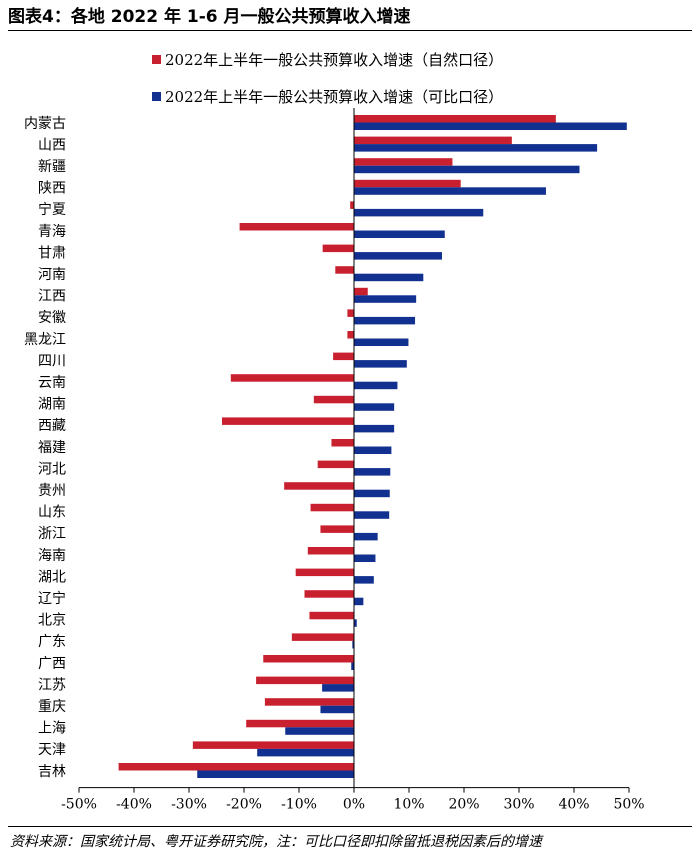  Describe the element at coordinates (518, 805) in the screenshot. I see `x-tick-label: 30%` at that location.